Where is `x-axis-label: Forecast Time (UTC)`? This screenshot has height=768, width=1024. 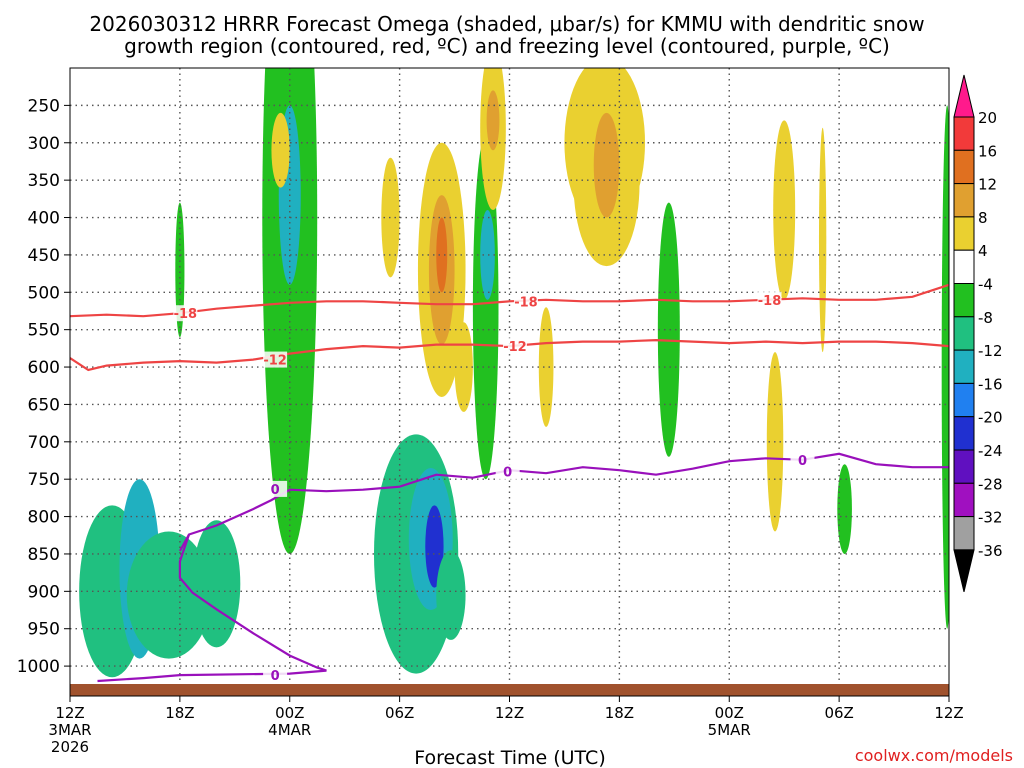
x-axis-label: Forecast Time (UTC) is located at coordinates (509, 757).